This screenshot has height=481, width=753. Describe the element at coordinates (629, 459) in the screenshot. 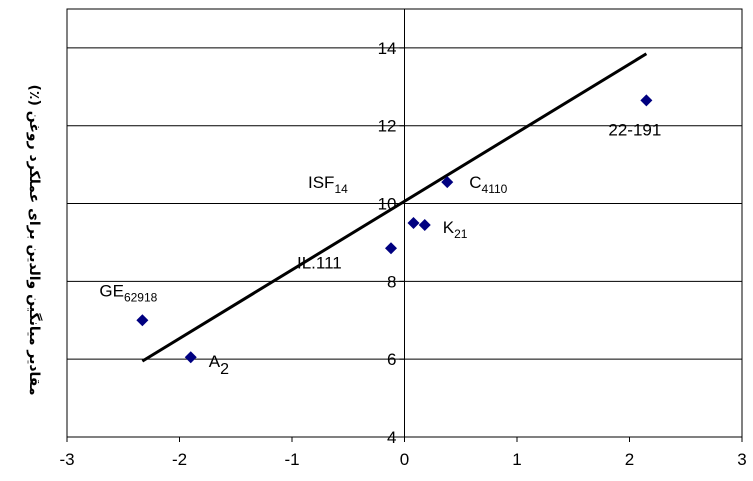

I see `x-tick-label: 2` at that location.